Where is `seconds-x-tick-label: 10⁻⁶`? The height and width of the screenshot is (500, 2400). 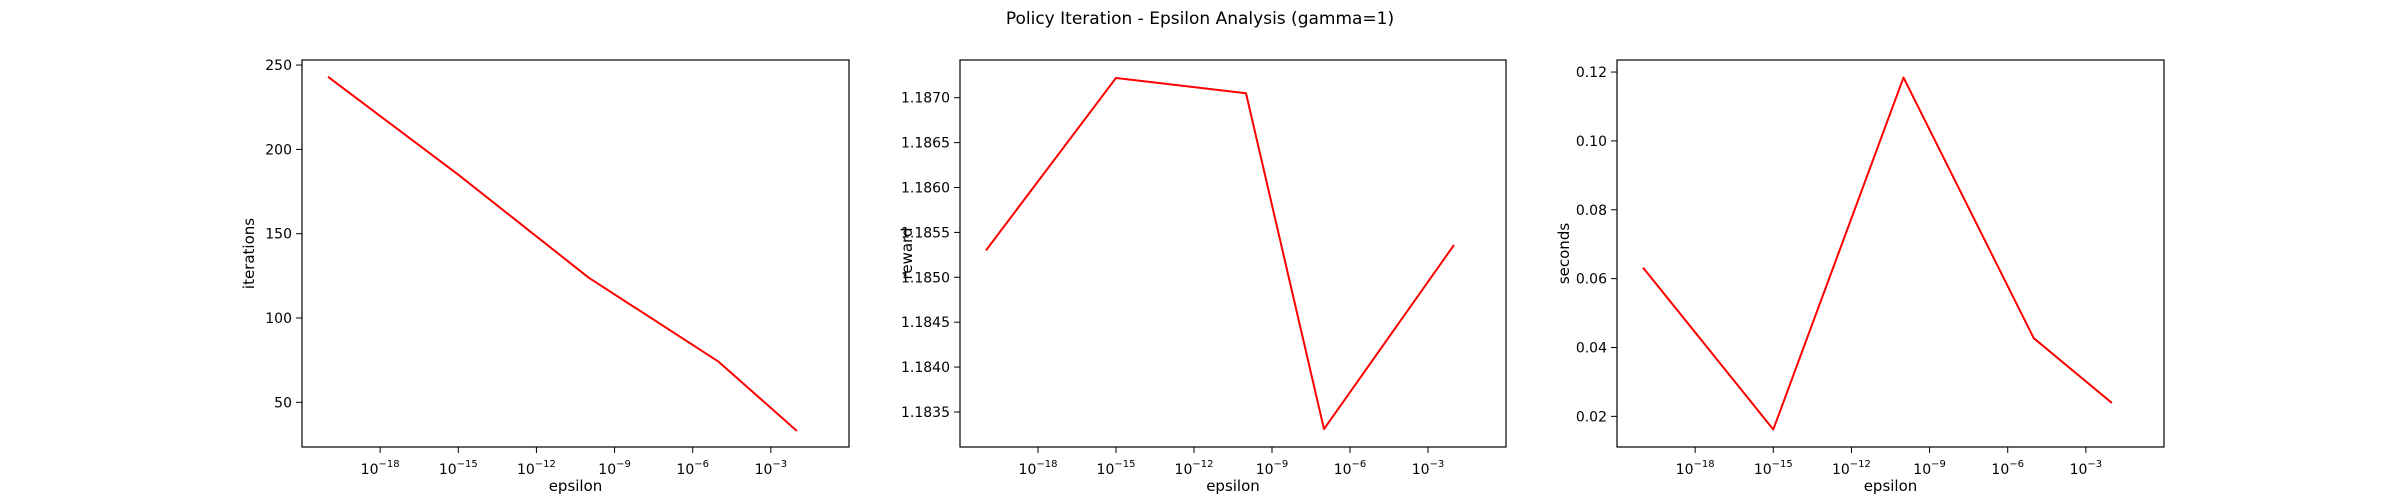
seconds-x-tick-label: 10⁻⁶ is located at coordinates (2007, 468).